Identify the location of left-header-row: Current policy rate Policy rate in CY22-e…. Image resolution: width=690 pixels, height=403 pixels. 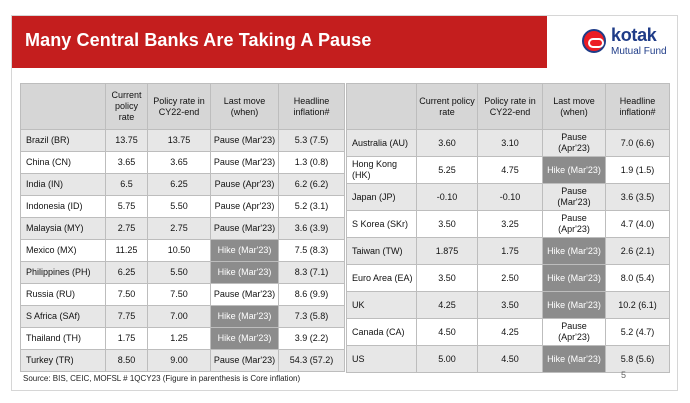
(182, 106).